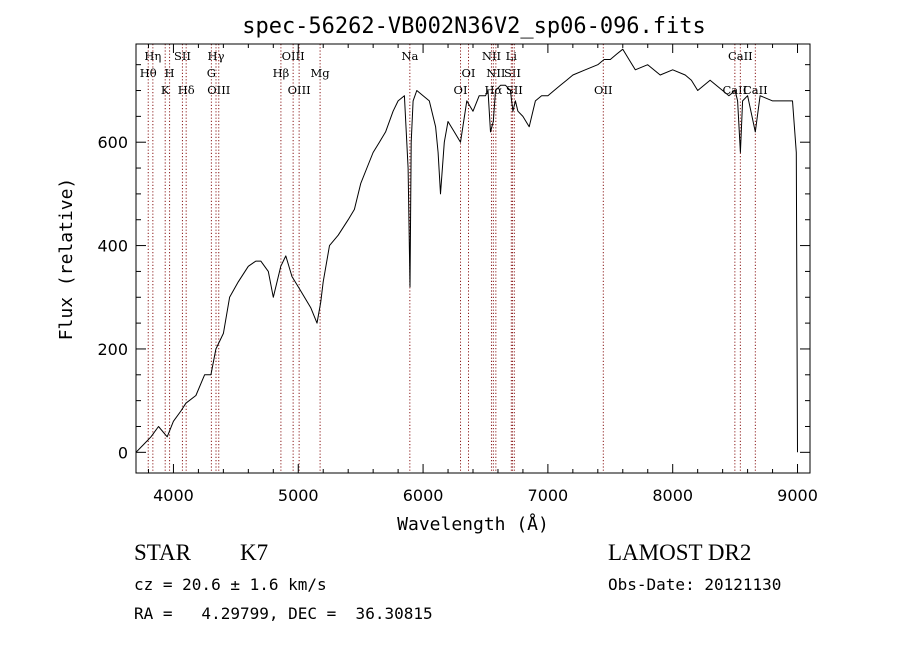 The width and height of the screenshot is (900, 654). I want to click on coordinates: RA = 4.29799, DEC = 36.30815, so click(283, 613).